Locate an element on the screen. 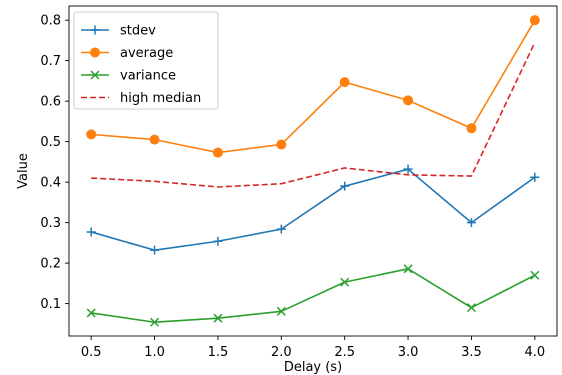 This screenshot has height=375, width=562. x-tick-label: 2.5 is located at coordinates (344, 352).